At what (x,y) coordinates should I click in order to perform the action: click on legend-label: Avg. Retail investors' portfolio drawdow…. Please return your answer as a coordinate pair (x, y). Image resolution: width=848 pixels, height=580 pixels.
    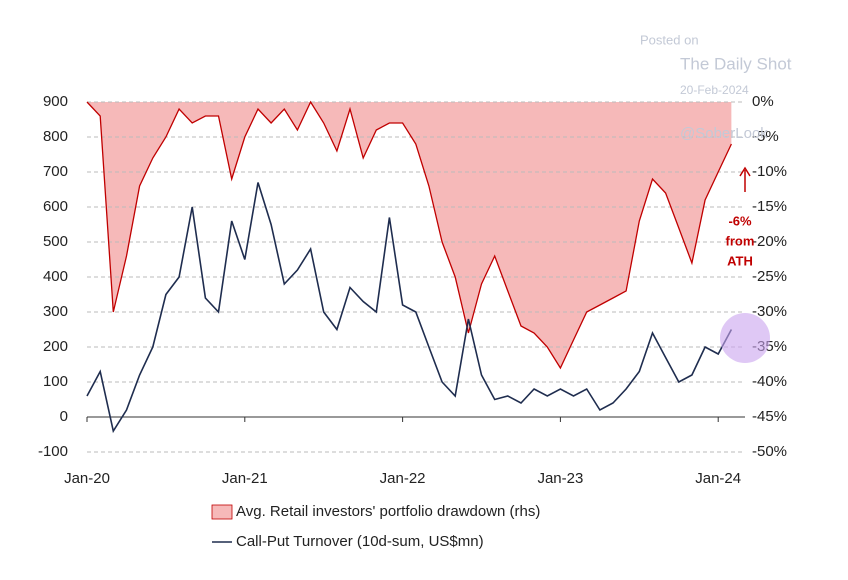
    Looking at the image, I should click on (388, 511).